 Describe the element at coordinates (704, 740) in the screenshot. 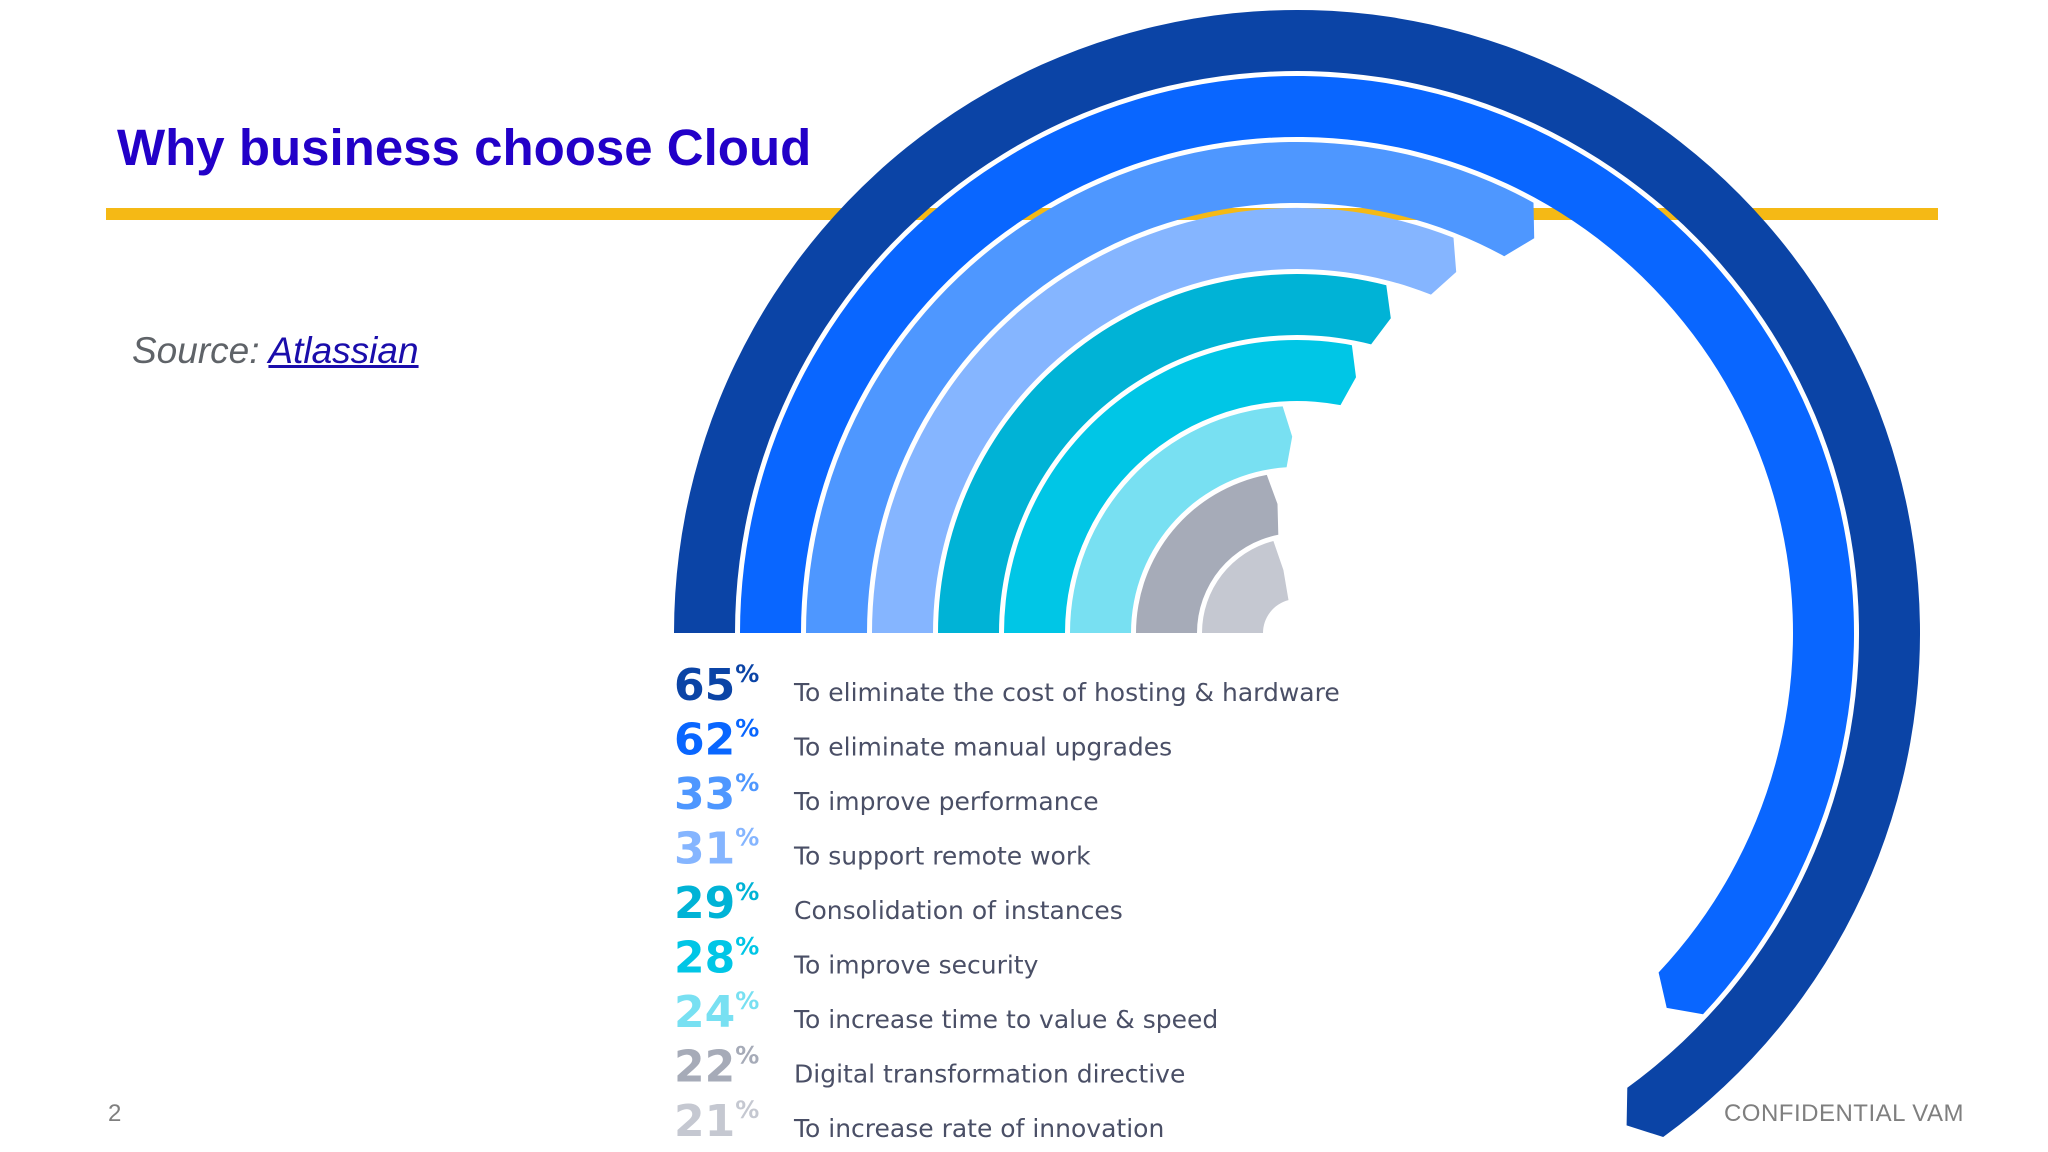

I see `value-number: 62` at that location.